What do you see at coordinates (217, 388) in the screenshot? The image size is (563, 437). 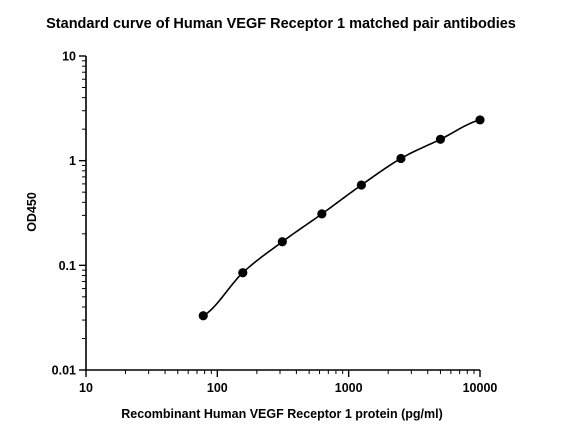 I see `x-tick-label: 100` at bounding box center [217, 388].